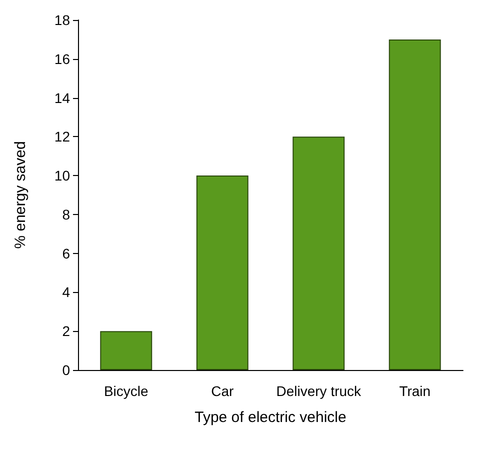 The width and height of the screenshot is (481, 450). I want to click on x-axis-title: Type of electric vehicle, so click(270, 417).